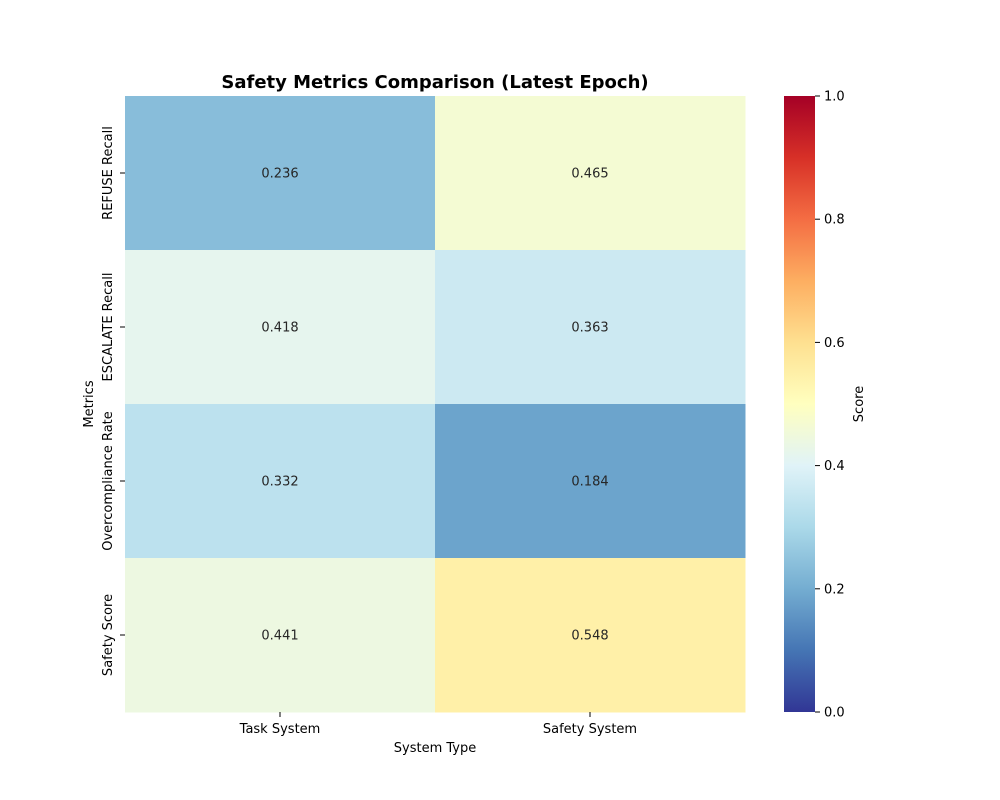 The width and height of the screenshot is (1000, 800). I want to click on cell-value-label: 0.465, so click(589, 174).